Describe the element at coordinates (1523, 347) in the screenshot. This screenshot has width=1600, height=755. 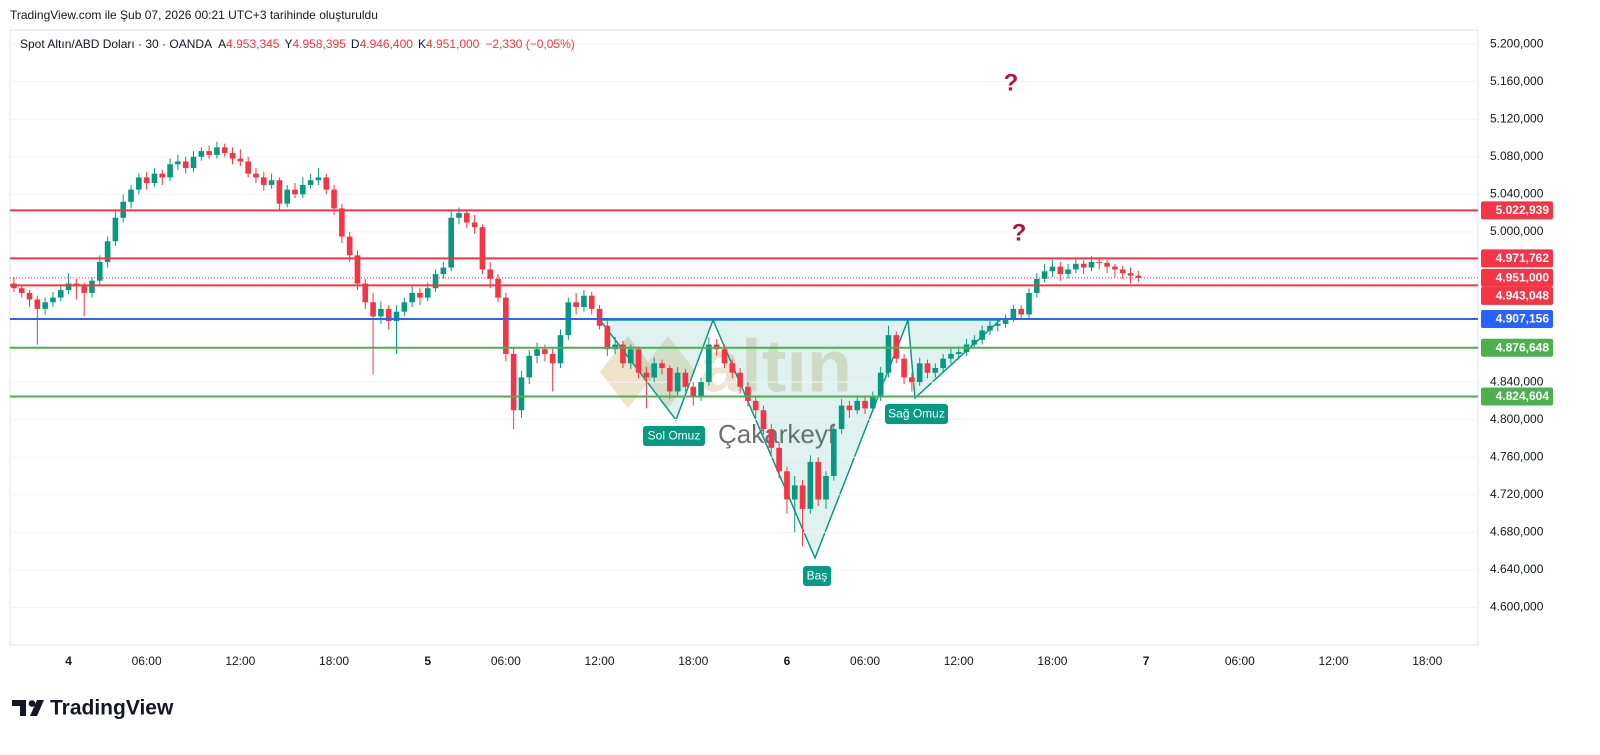
I see `price-label: 4.876,648` at that location.